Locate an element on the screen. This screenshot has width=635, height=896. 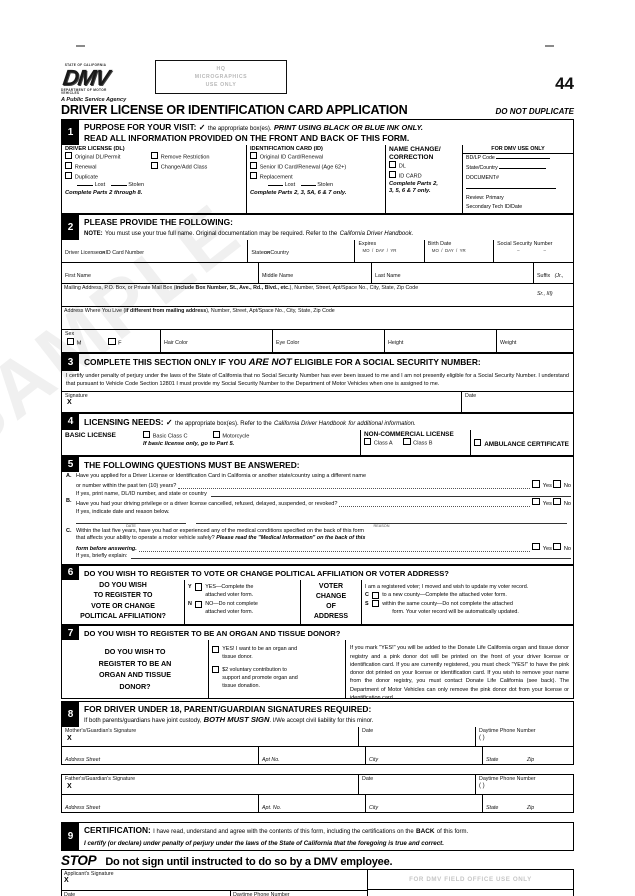
voter-option-yes: Y YES—Complete the attached voter form. is located at coordinates (243, 591).